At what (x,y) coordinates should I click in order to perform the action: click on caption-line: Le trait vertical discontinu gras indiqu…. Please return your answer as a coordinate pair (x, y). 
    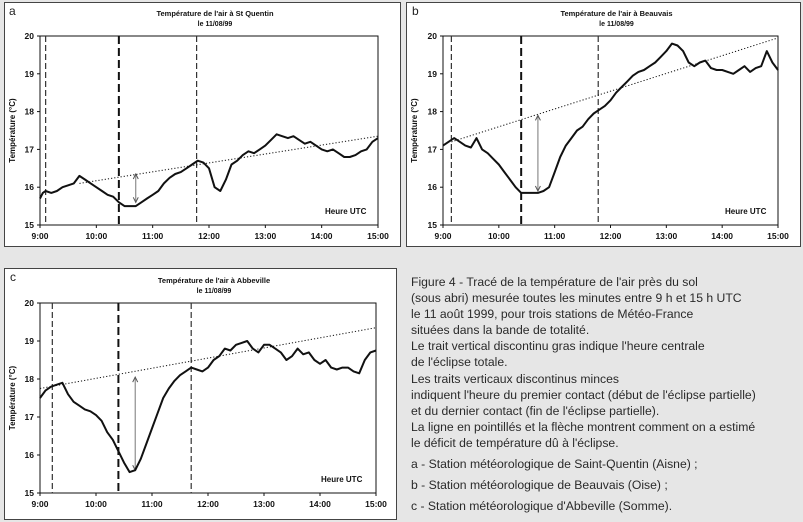
    Looking at the image, I should click on (558, 346).